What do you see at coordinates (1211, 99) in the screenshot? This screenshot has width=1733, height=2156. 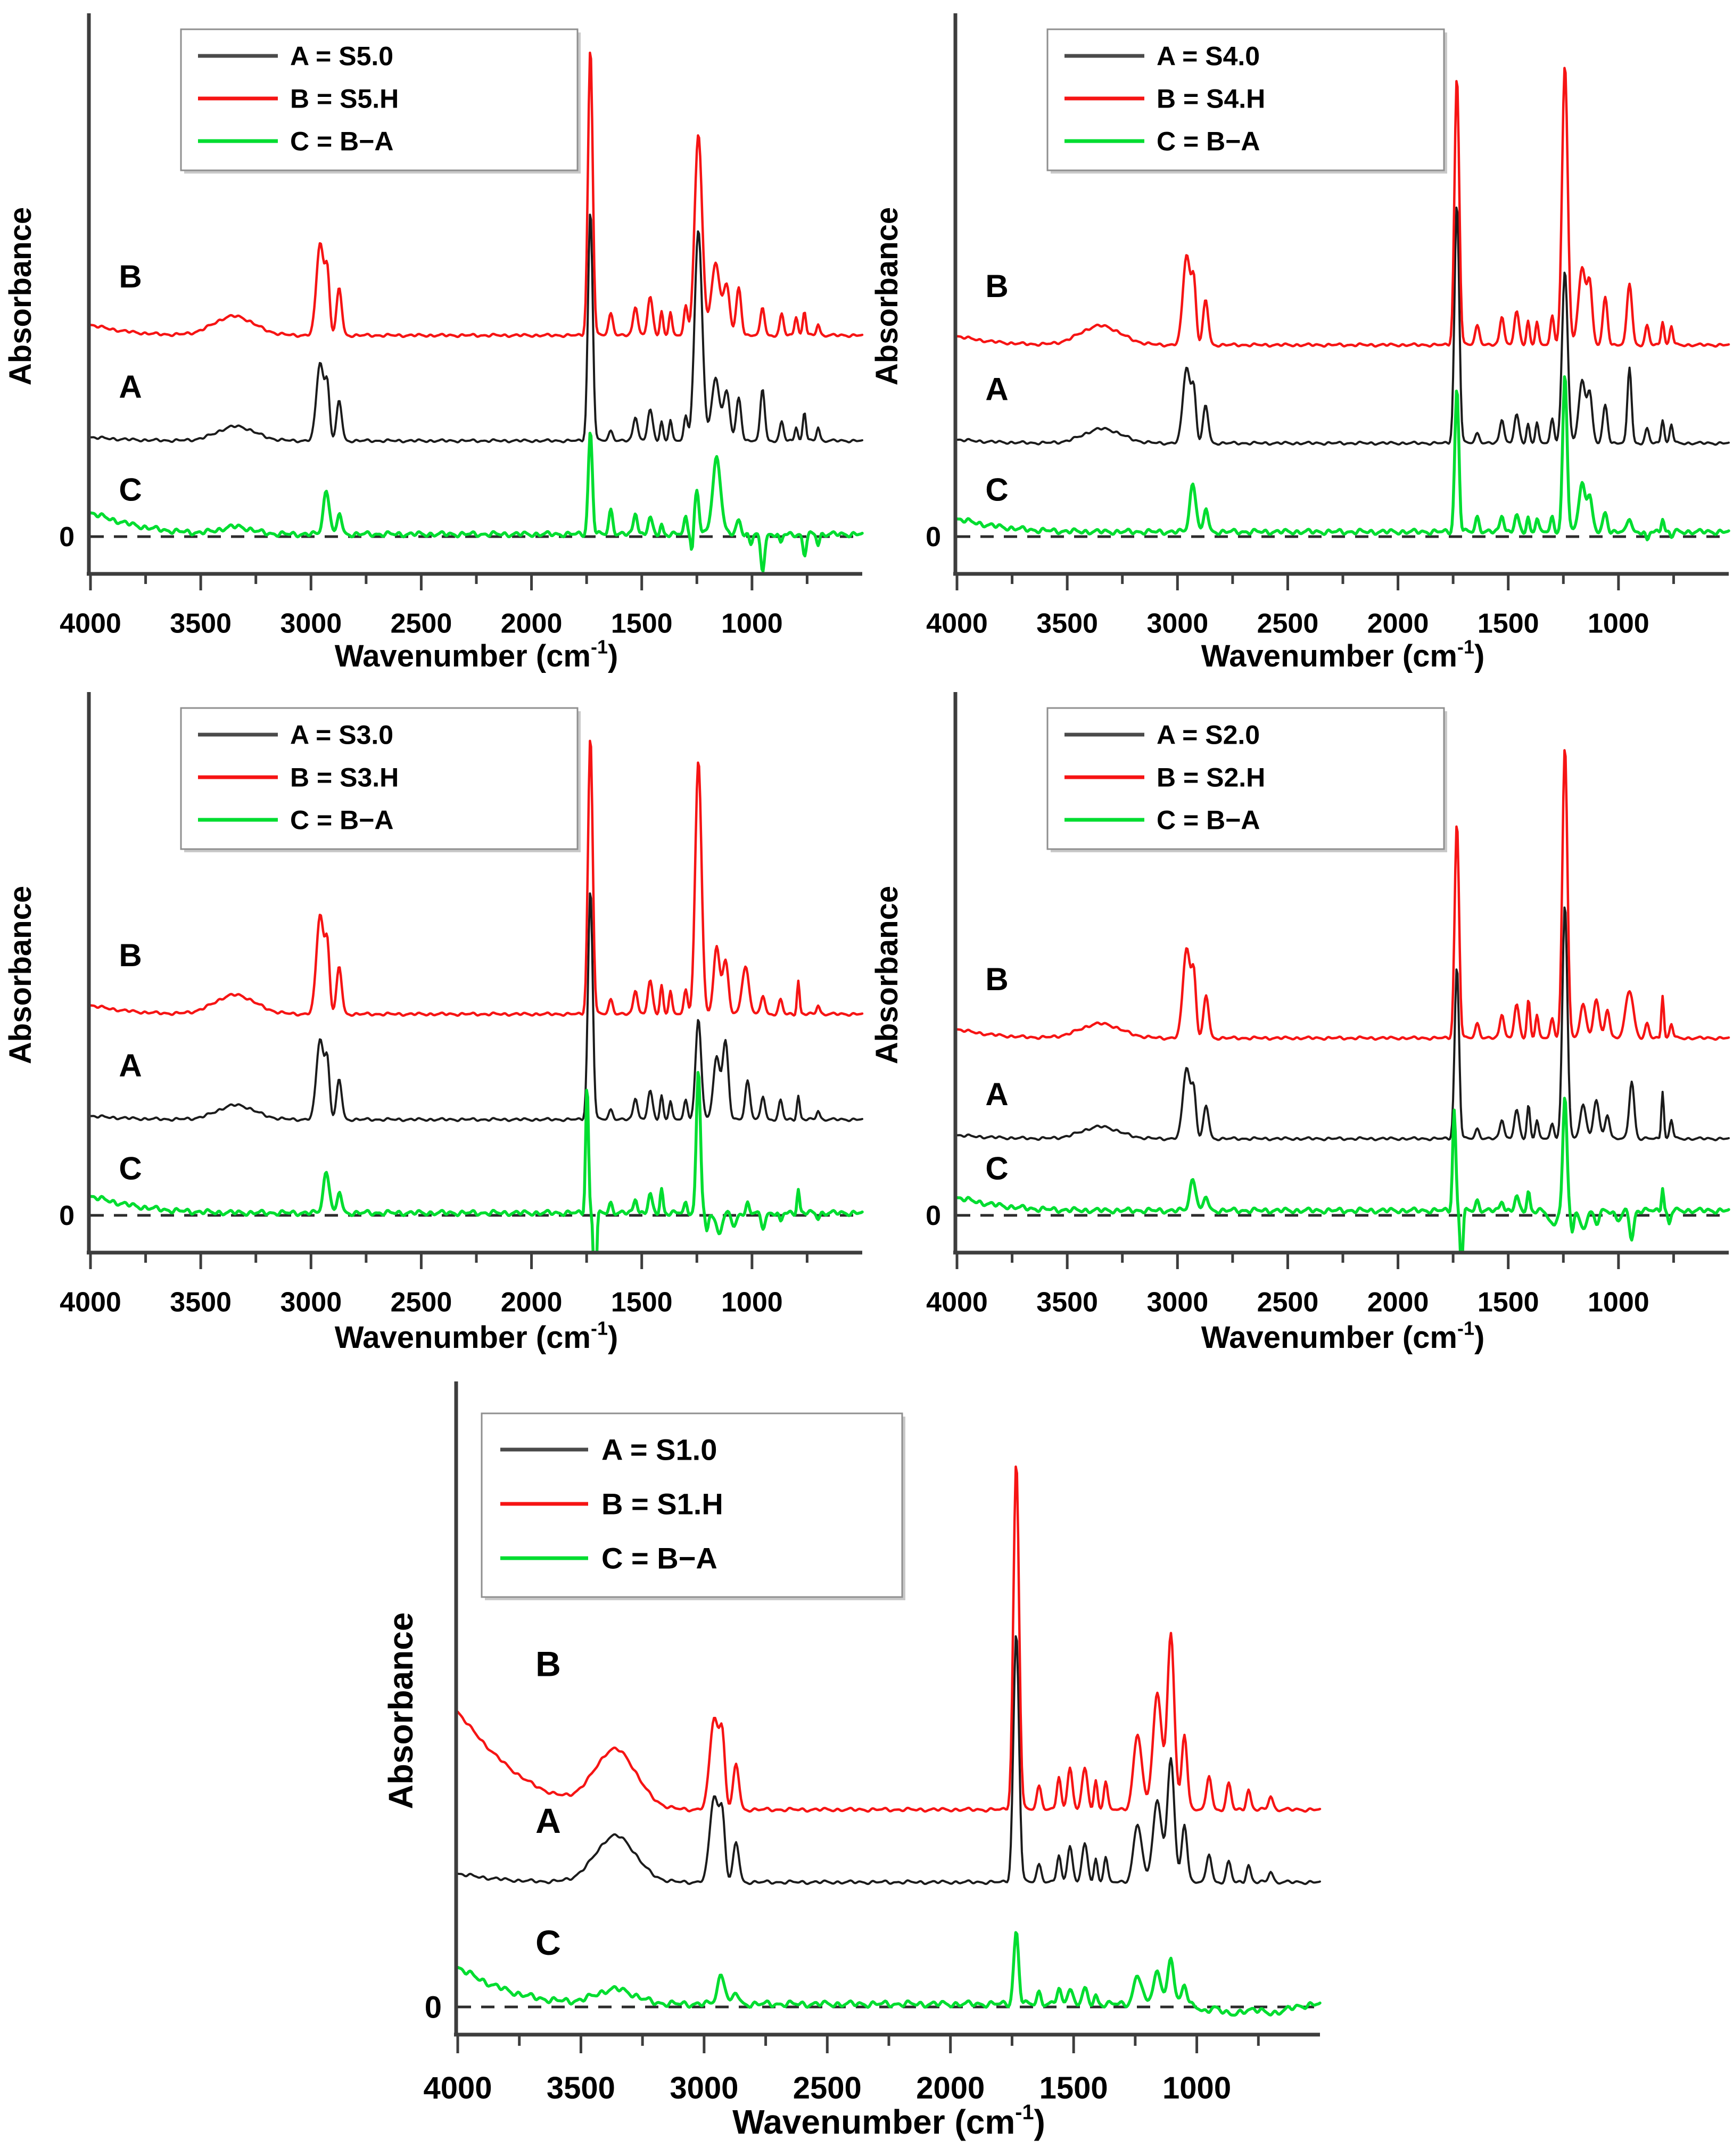 I see `legend-label-b: B = S4.H` at bounding box center [1211, 99].